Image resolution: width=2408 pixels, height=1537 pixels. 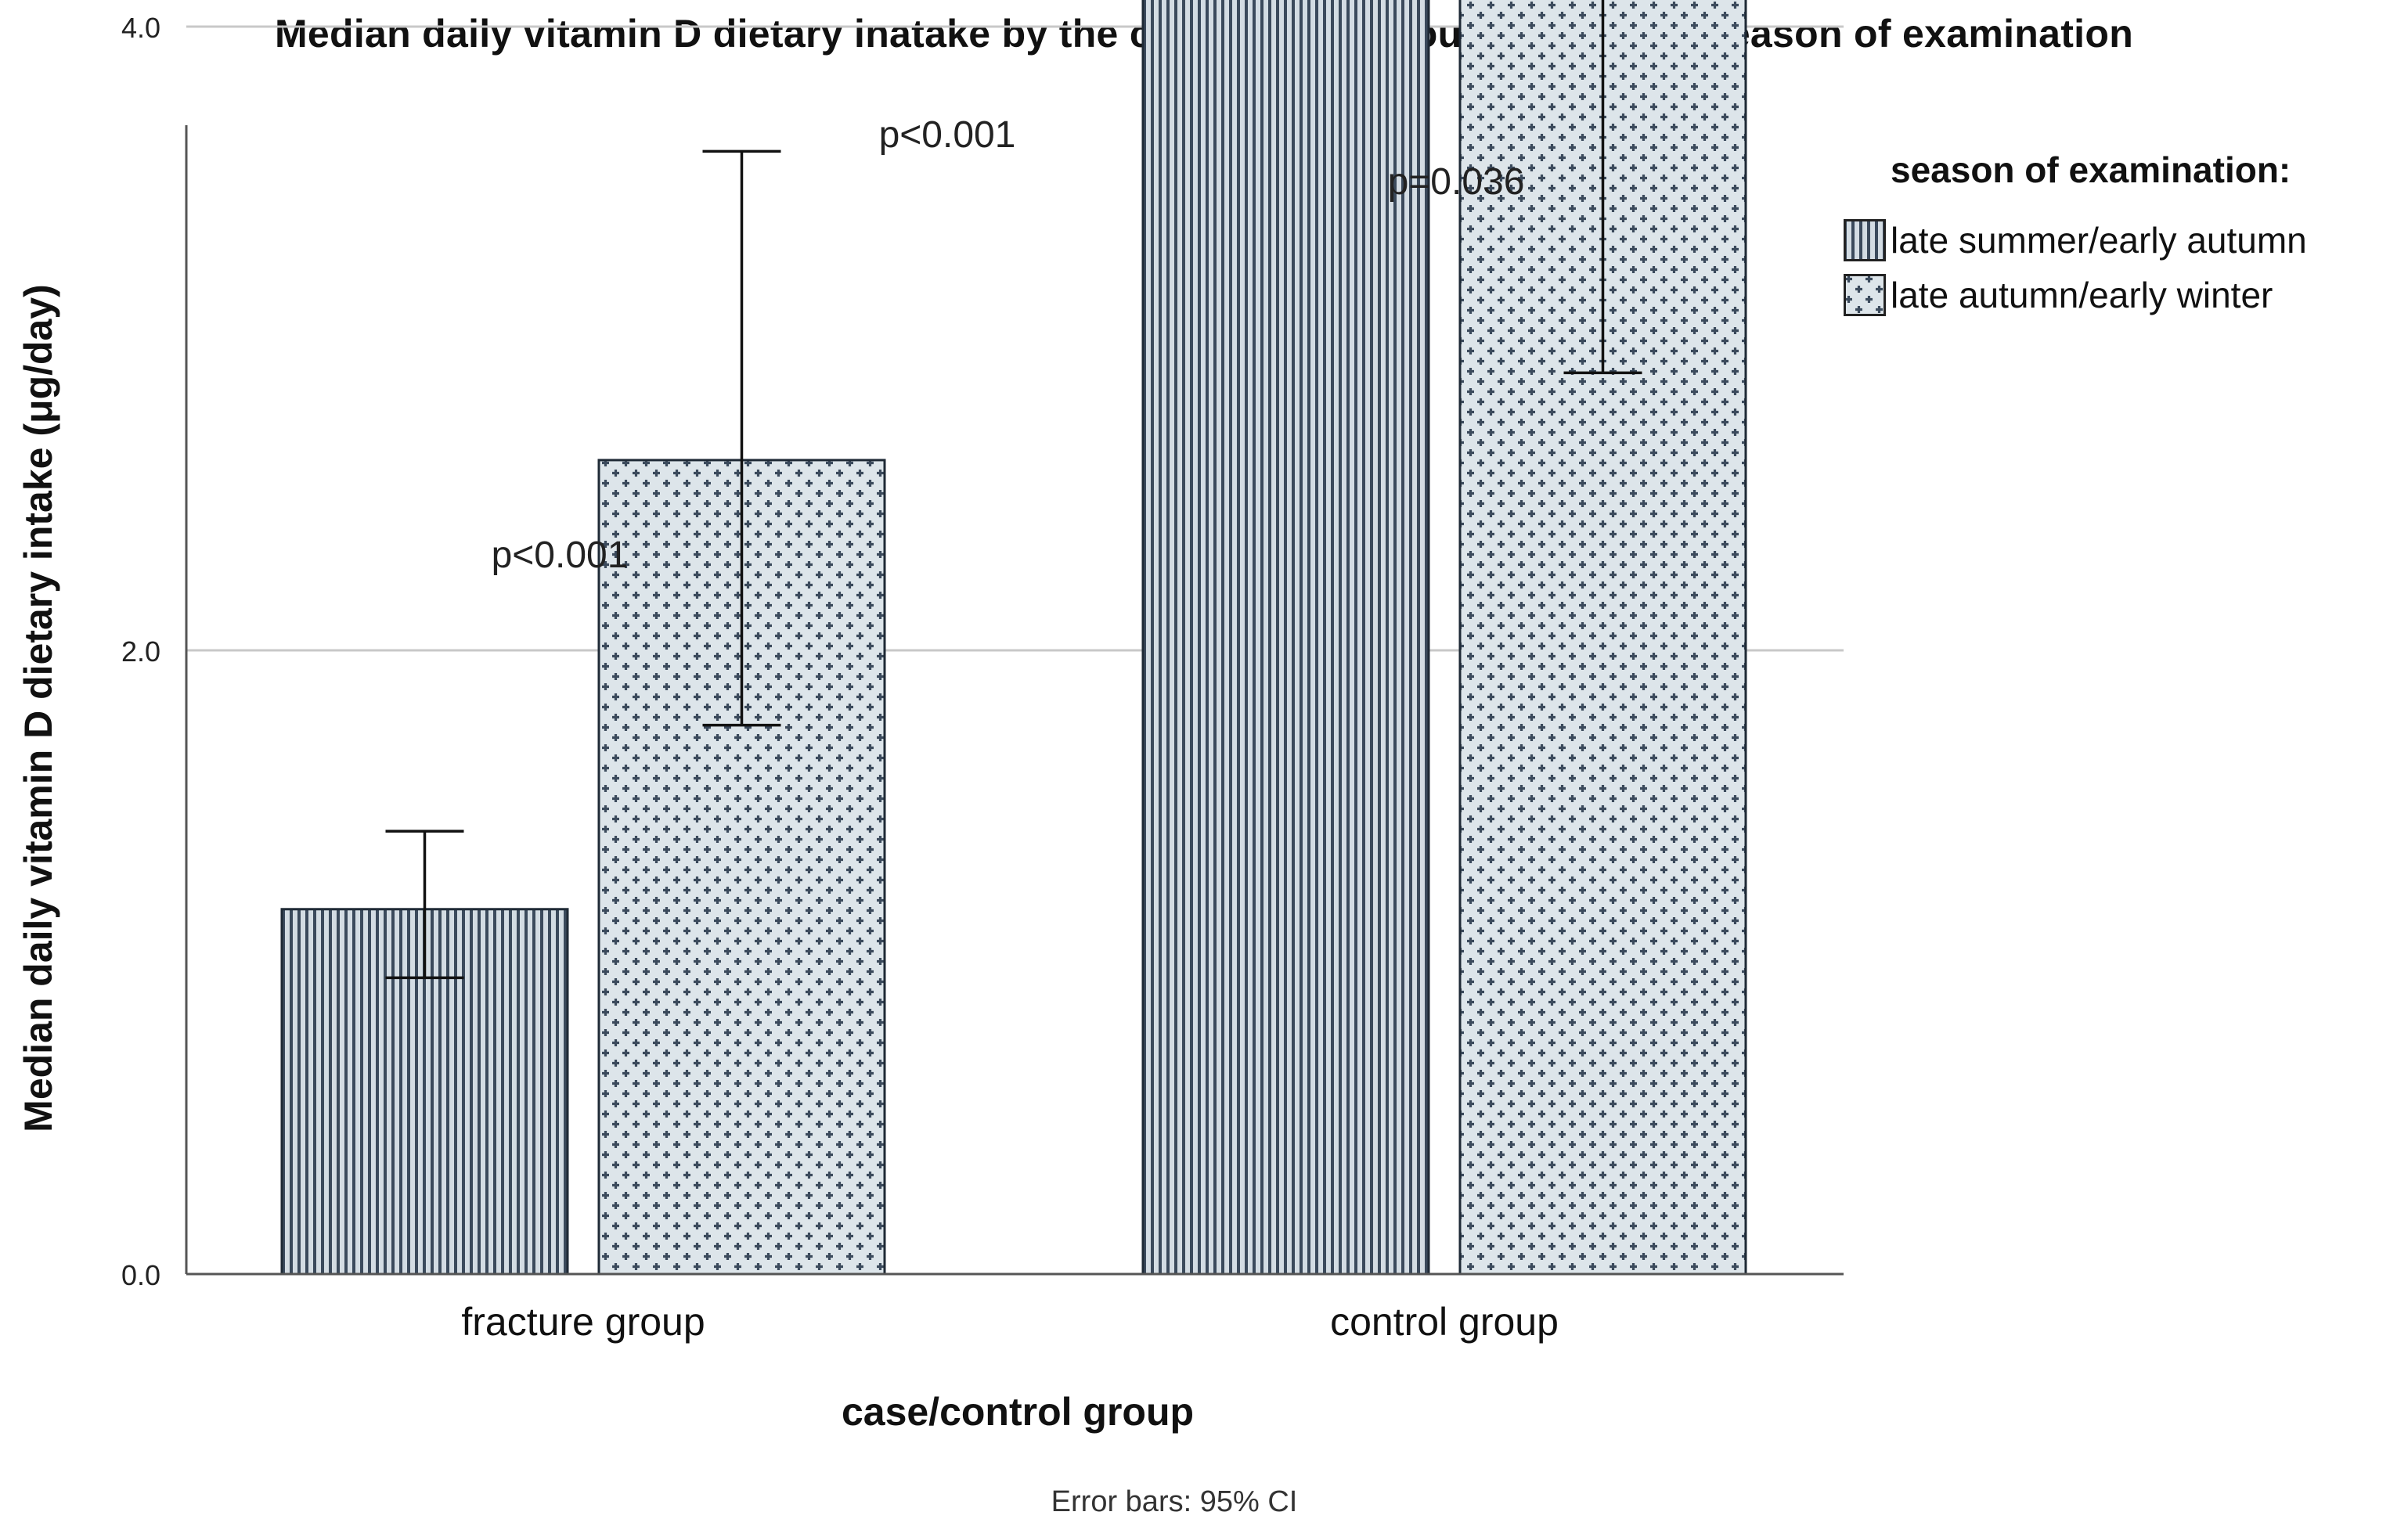 What do you see at coordinates (2091, 169) in the screenshot?
I see `legend-title: season of examination:` at bounding box center [2091, 169].